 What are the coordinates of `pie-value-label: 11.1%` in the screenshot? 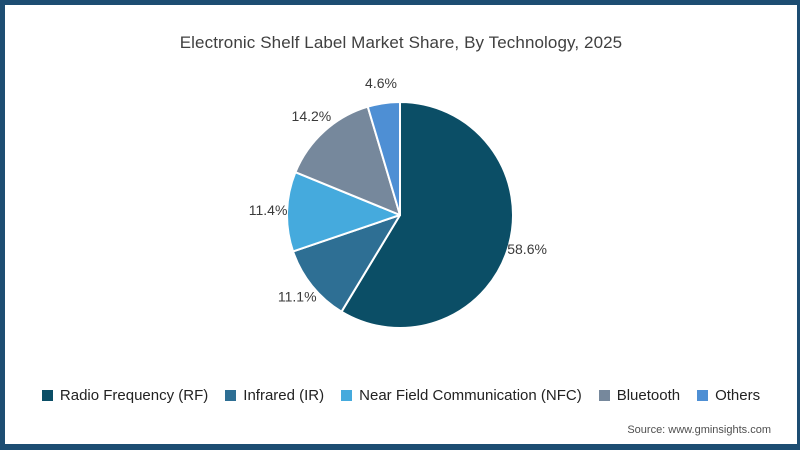 It's located at (297, 297).